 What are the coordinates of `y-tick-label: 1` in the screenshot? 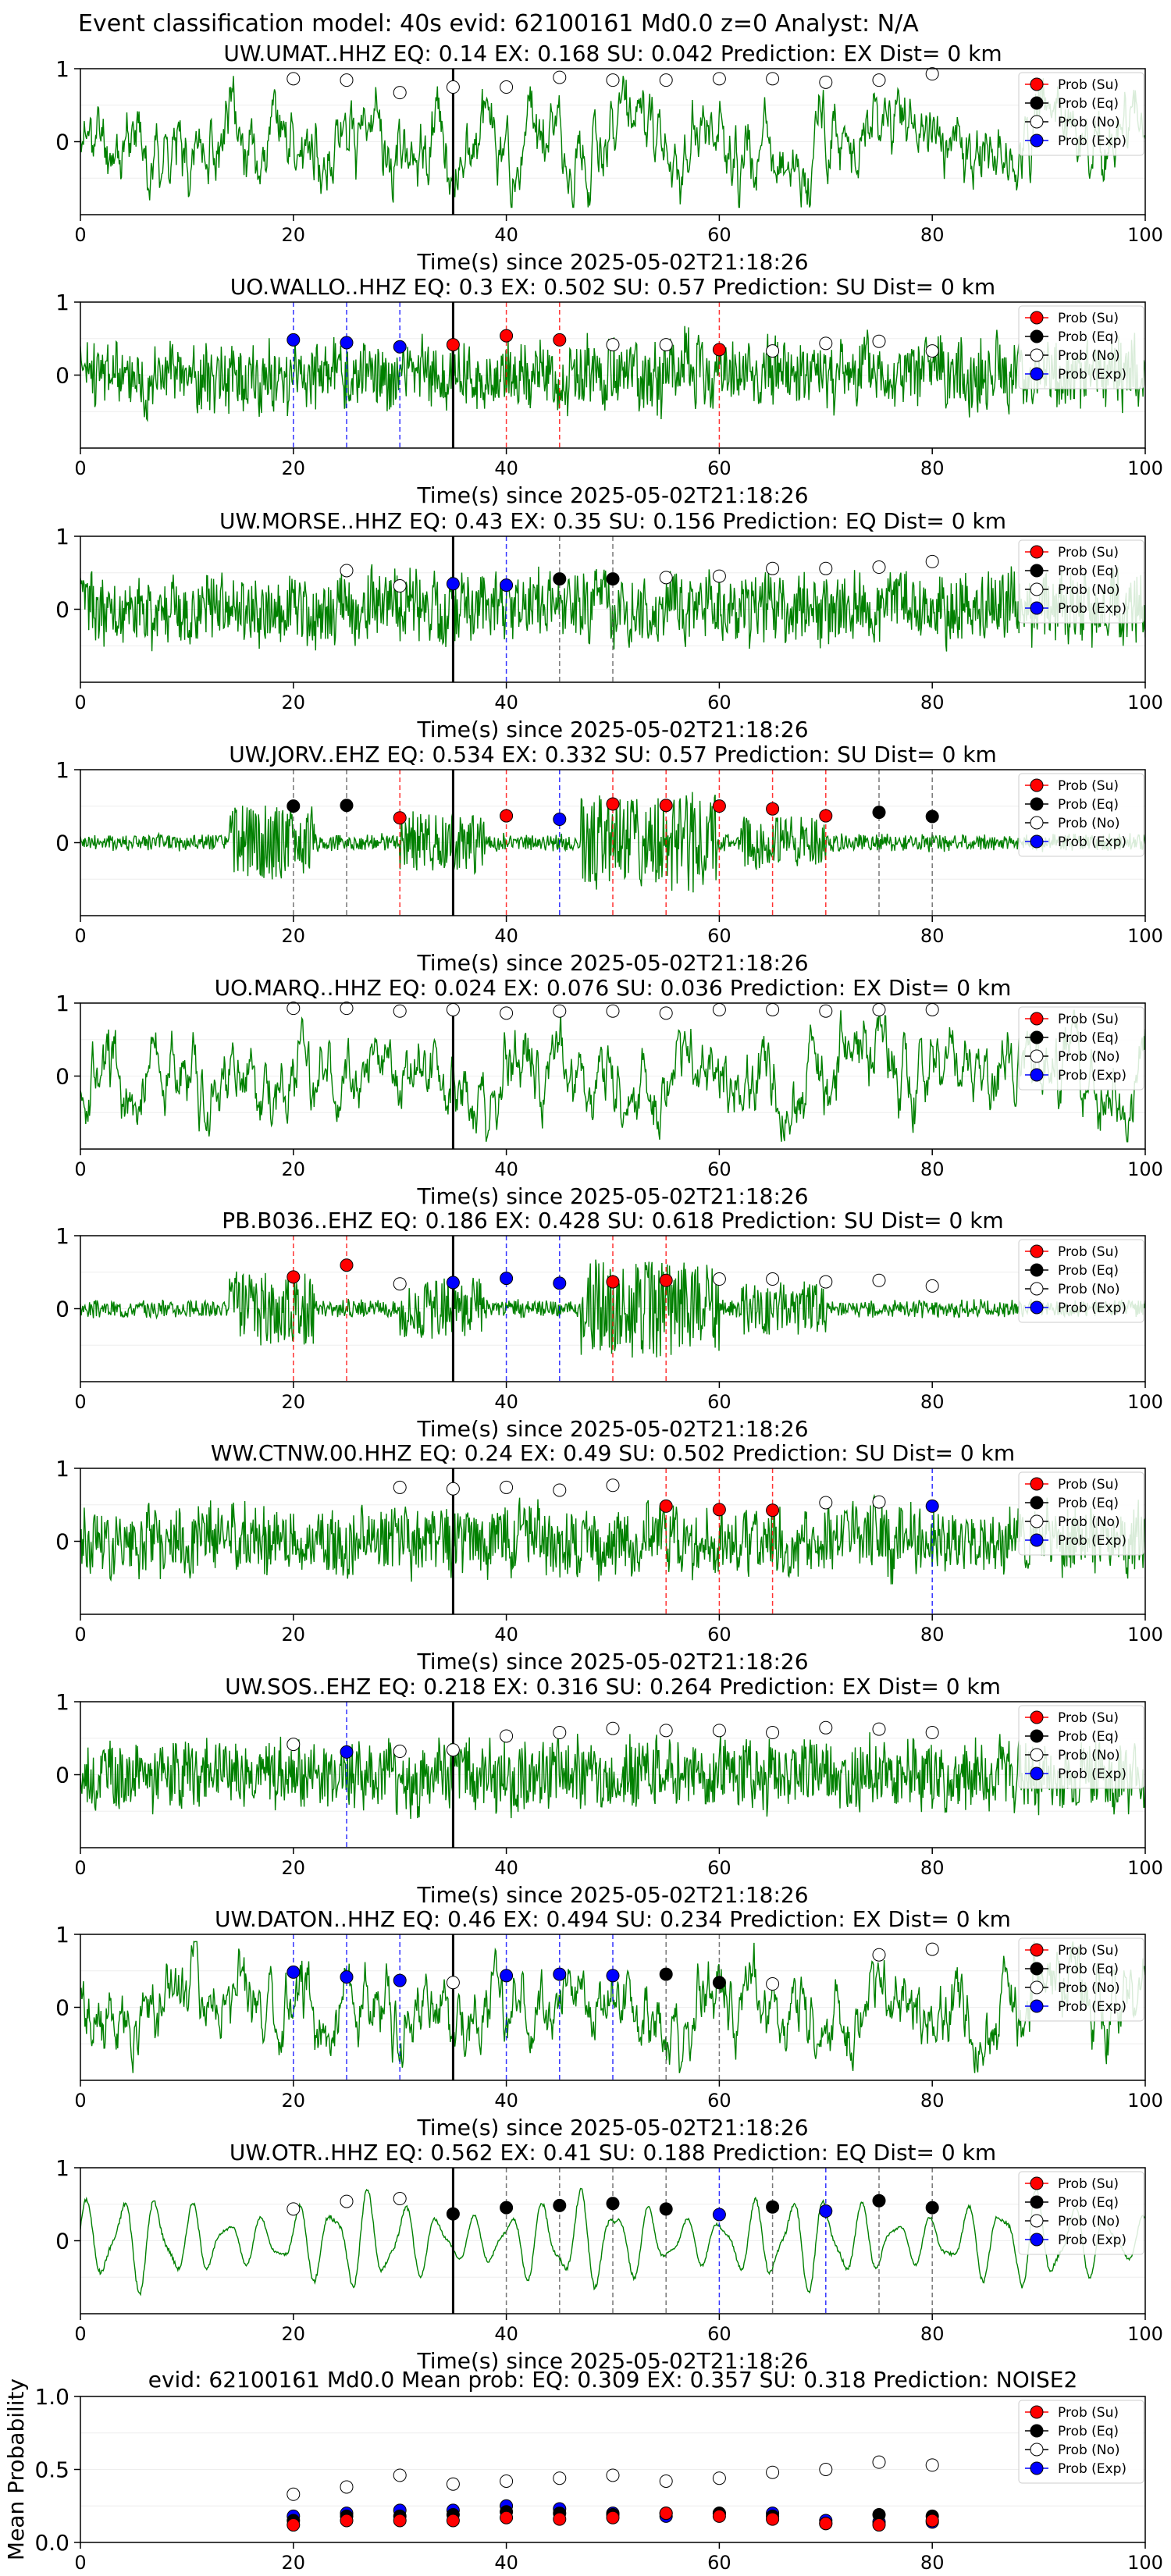 It's located at (62, 770).